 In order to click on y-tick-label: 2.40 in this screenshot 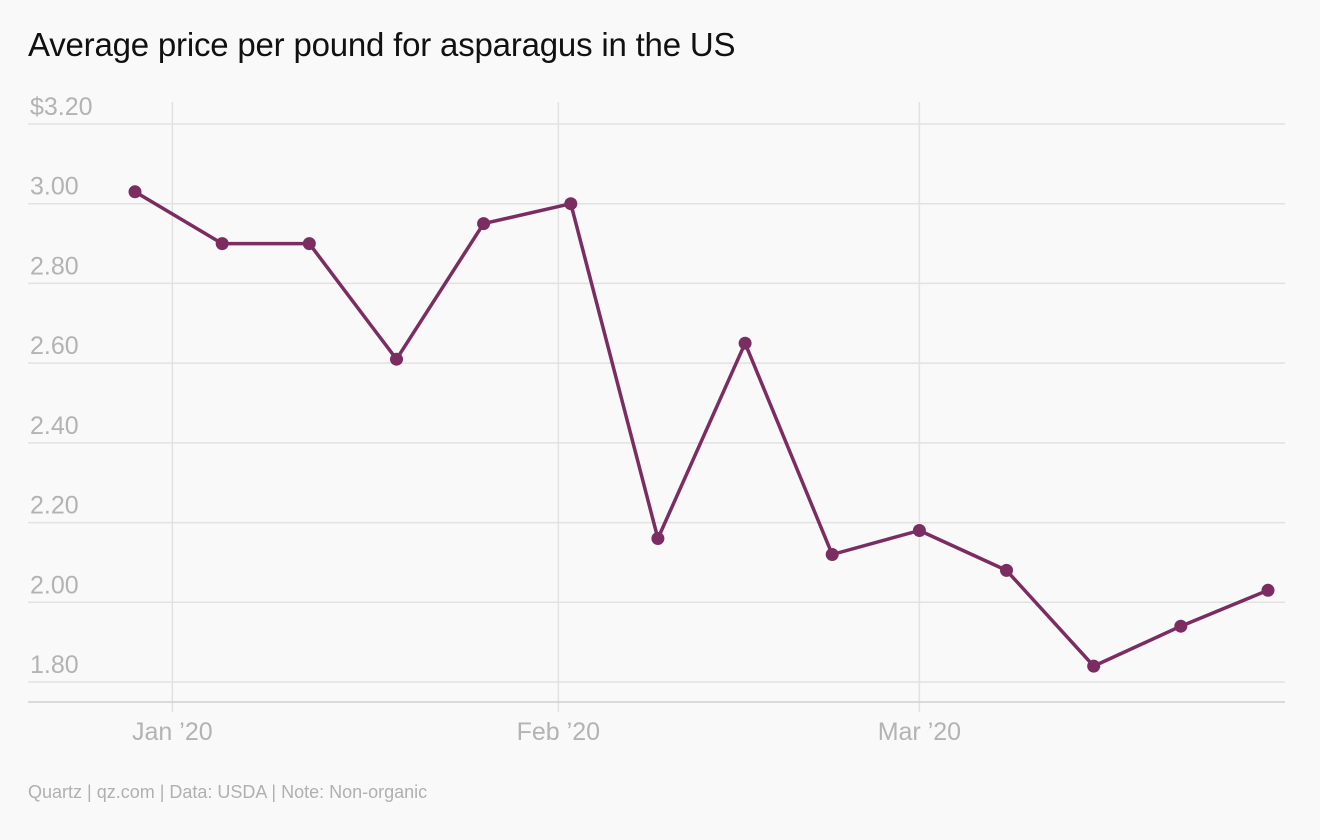, I will do `click(54, 426)`.